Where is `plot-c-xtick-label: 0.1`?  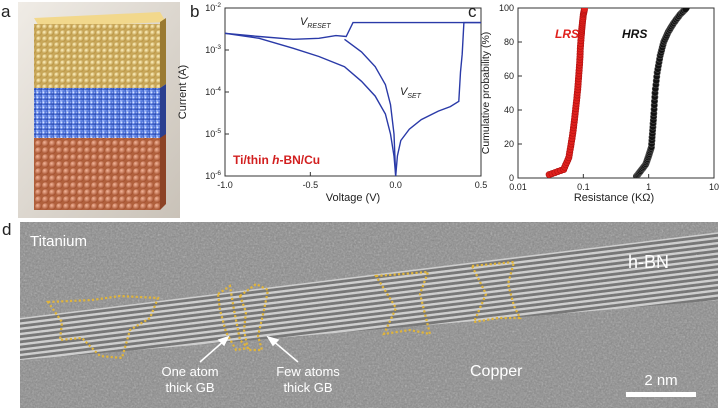 plot-c-xtick-label: 0.1 is located at coordinates (583, 187).